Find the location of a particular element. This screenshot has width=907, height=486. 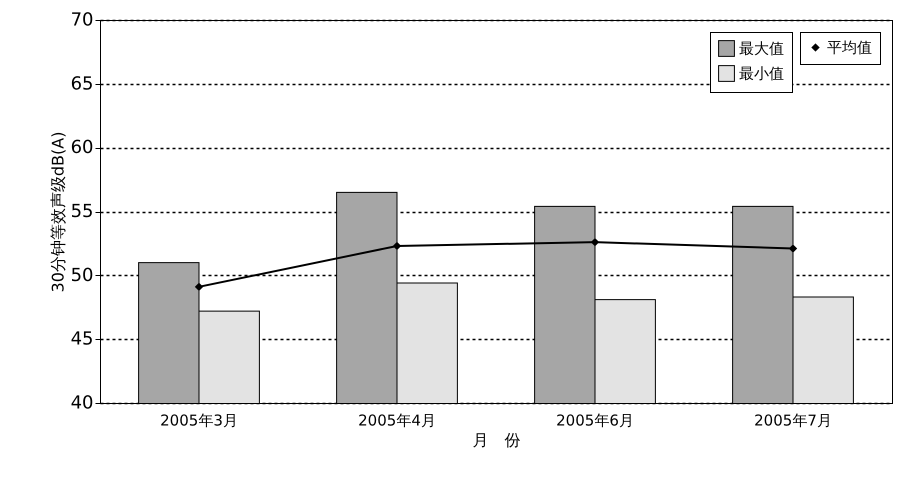

x-axis-title: 月 份 is located at coordinates (496, 440).